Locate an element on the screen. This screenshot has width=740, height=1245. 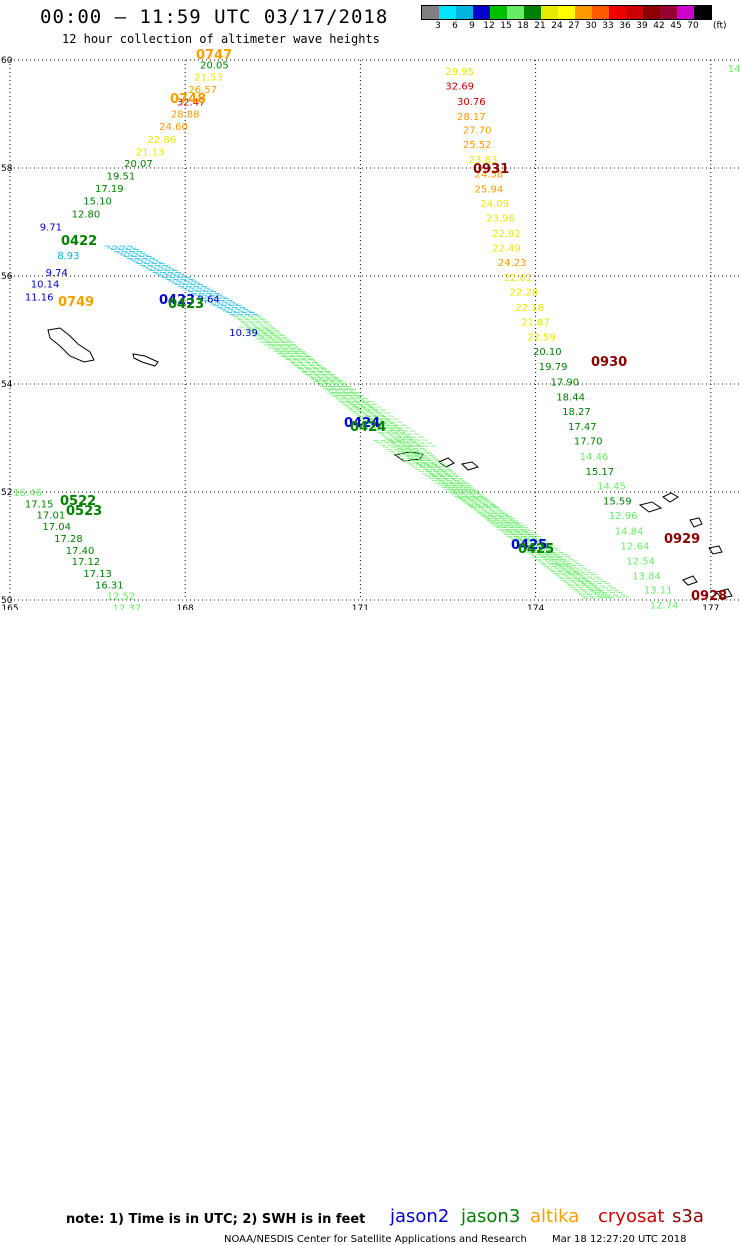
wave-height-value: 22.86 is located at coordinates (162, 140).